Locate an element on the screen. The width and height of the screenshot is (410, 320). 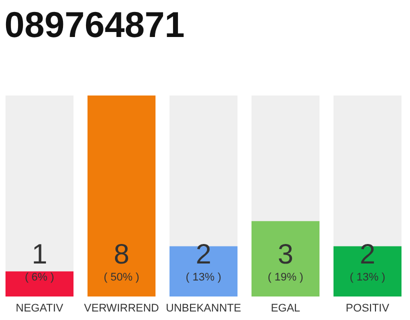
x-tick-label: UNBEKANNTE is located at coordinates (204, 308).